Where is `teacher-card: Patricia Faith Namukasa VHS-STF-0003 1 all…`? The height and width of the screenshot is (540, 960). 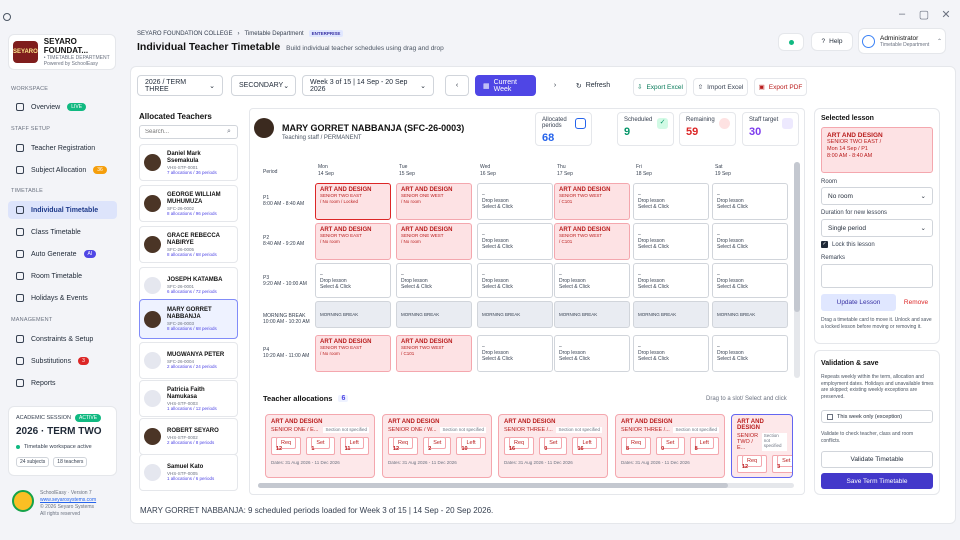
teacher-card: Patricia Faith Namukasa VHS-STF-0003 1 all… is located at coordinates (188, 398).